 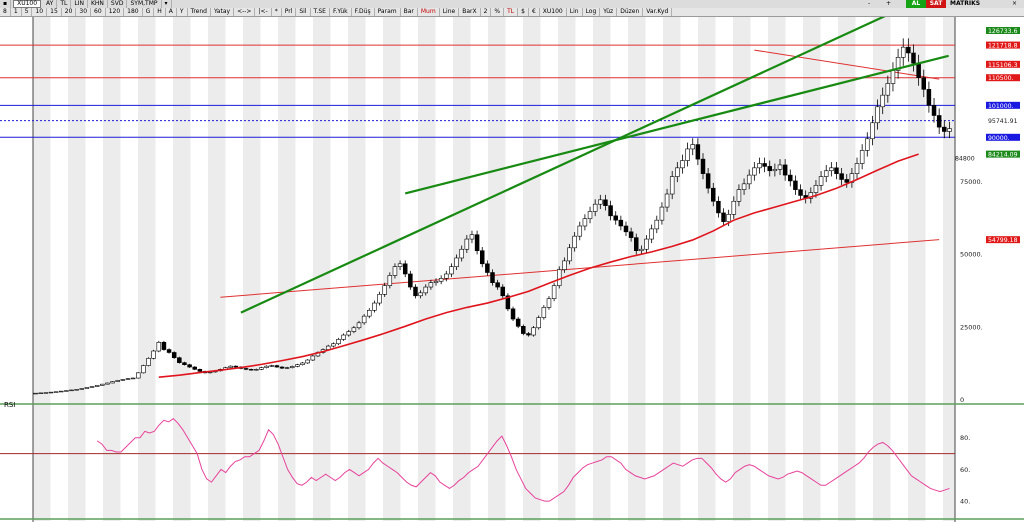 What do you see at coordinates (916, 4) in the screenshot?
I see `buy-button: AL` at bounding box center [916, 4].